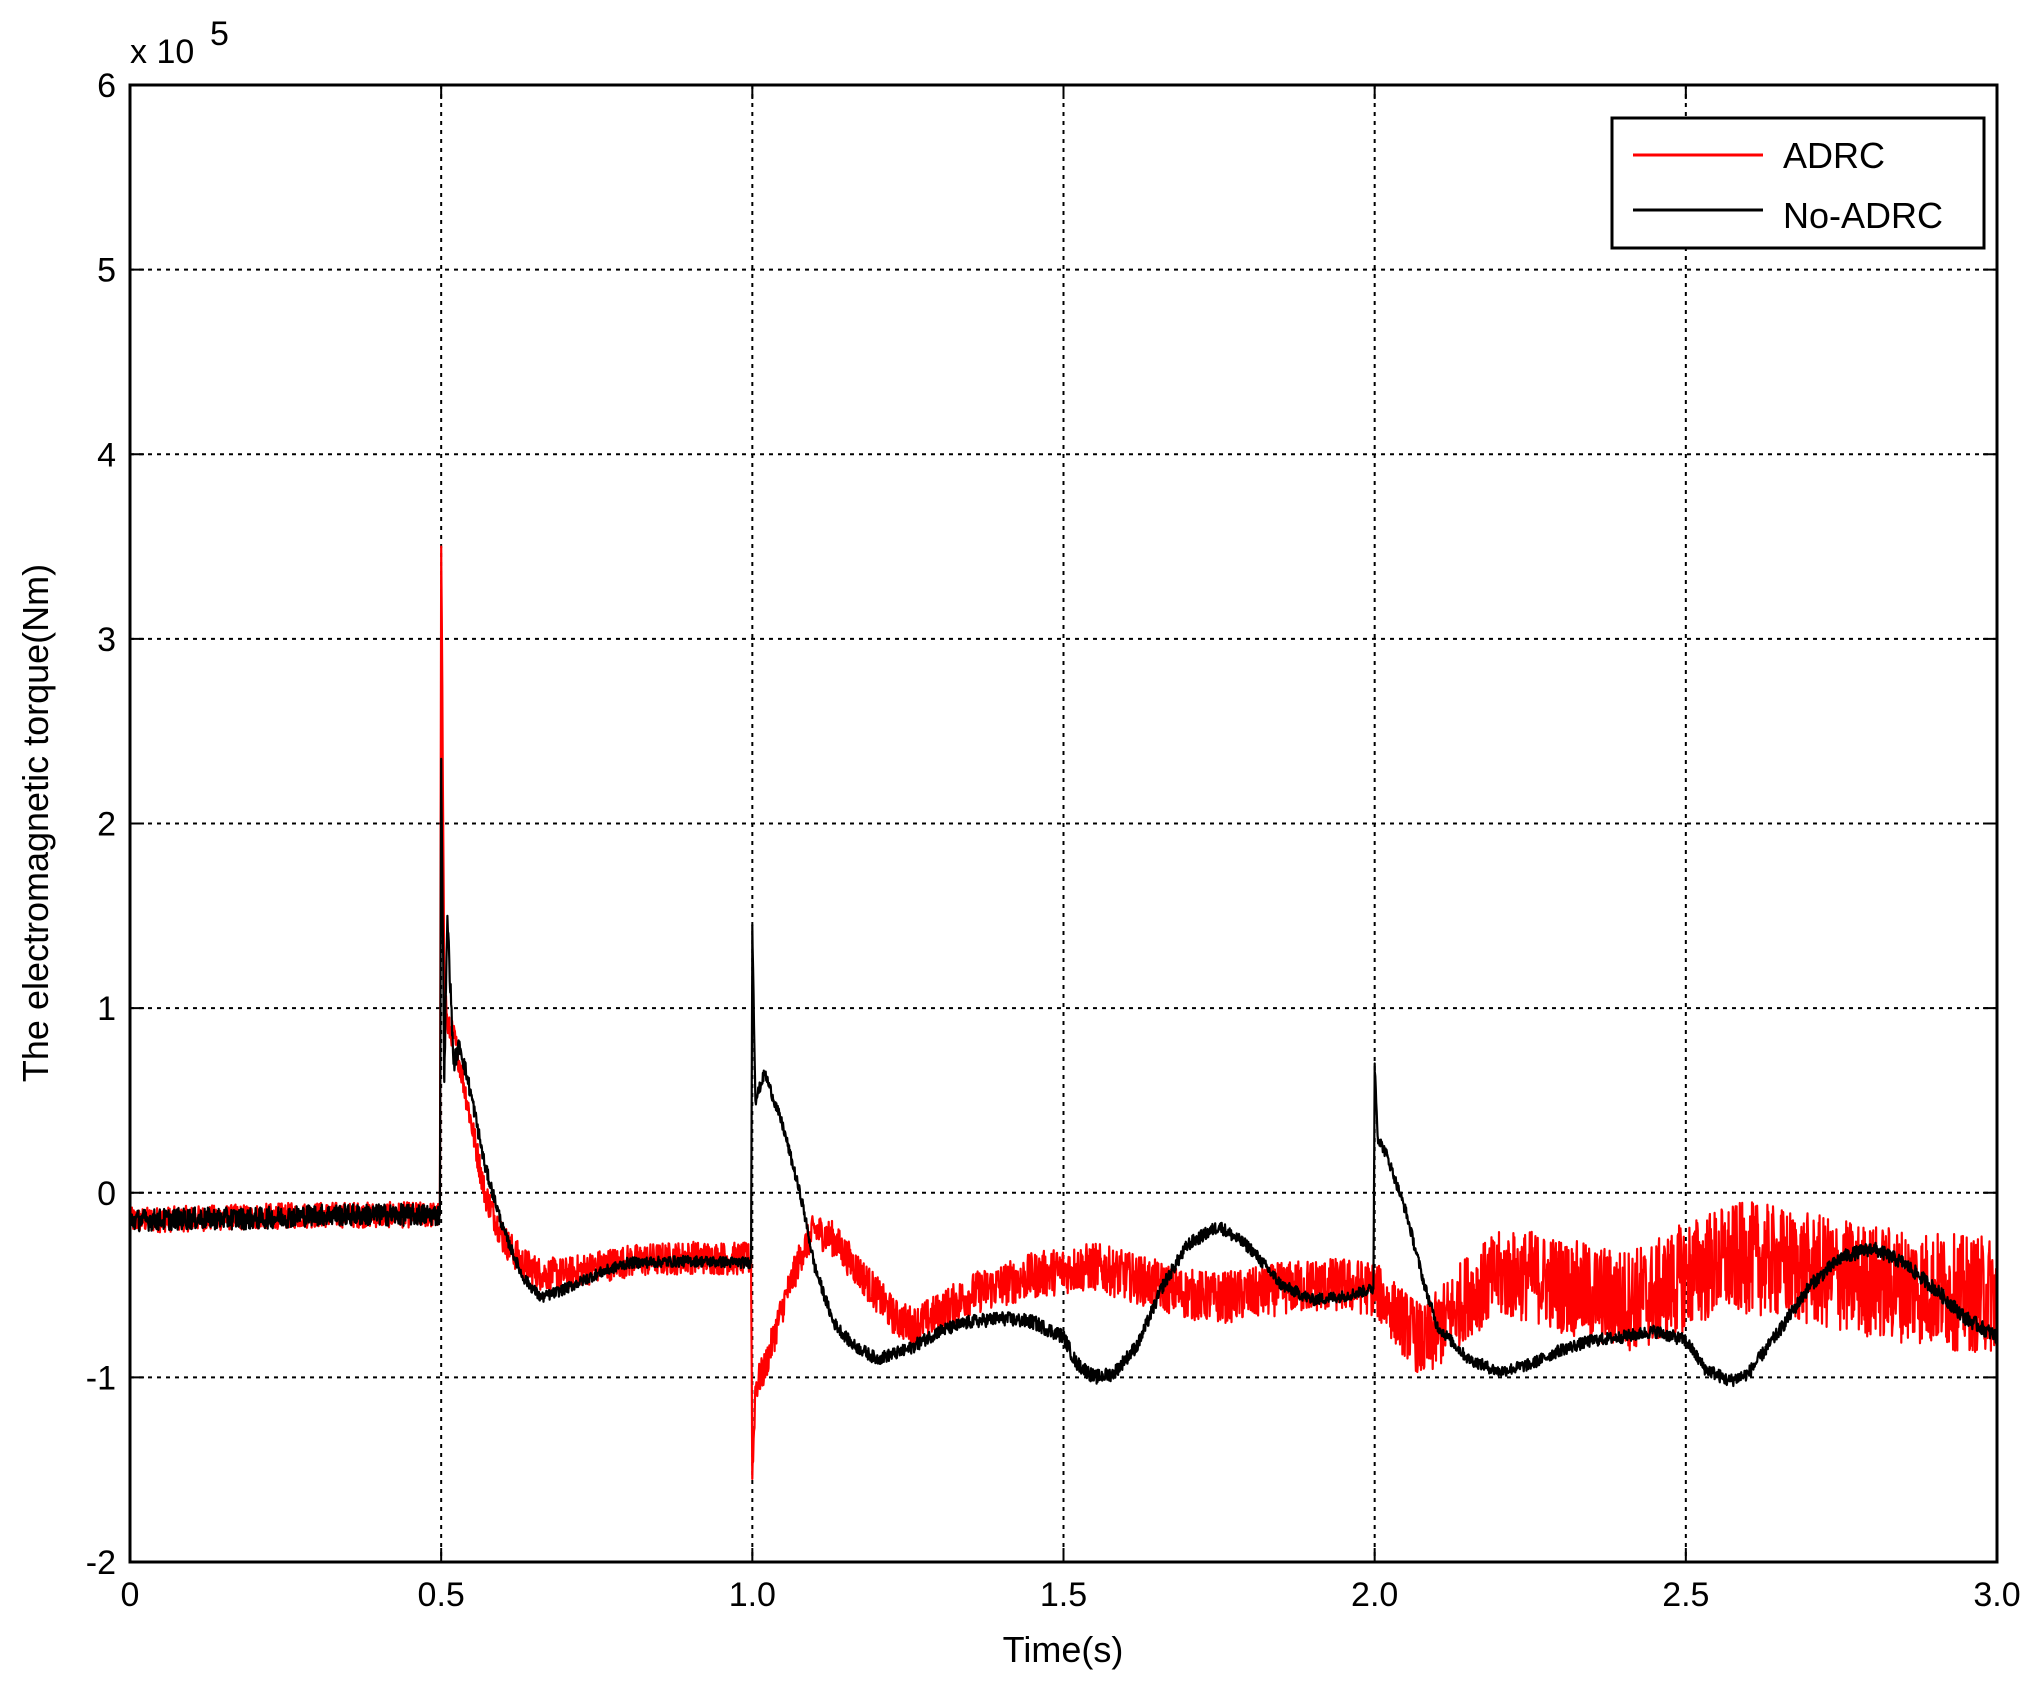 This screenshot has width=2030, height=1682. Describe the element at coordinates (106, 86) in the screenshot. I see `y-tick-label: 6` at that location.